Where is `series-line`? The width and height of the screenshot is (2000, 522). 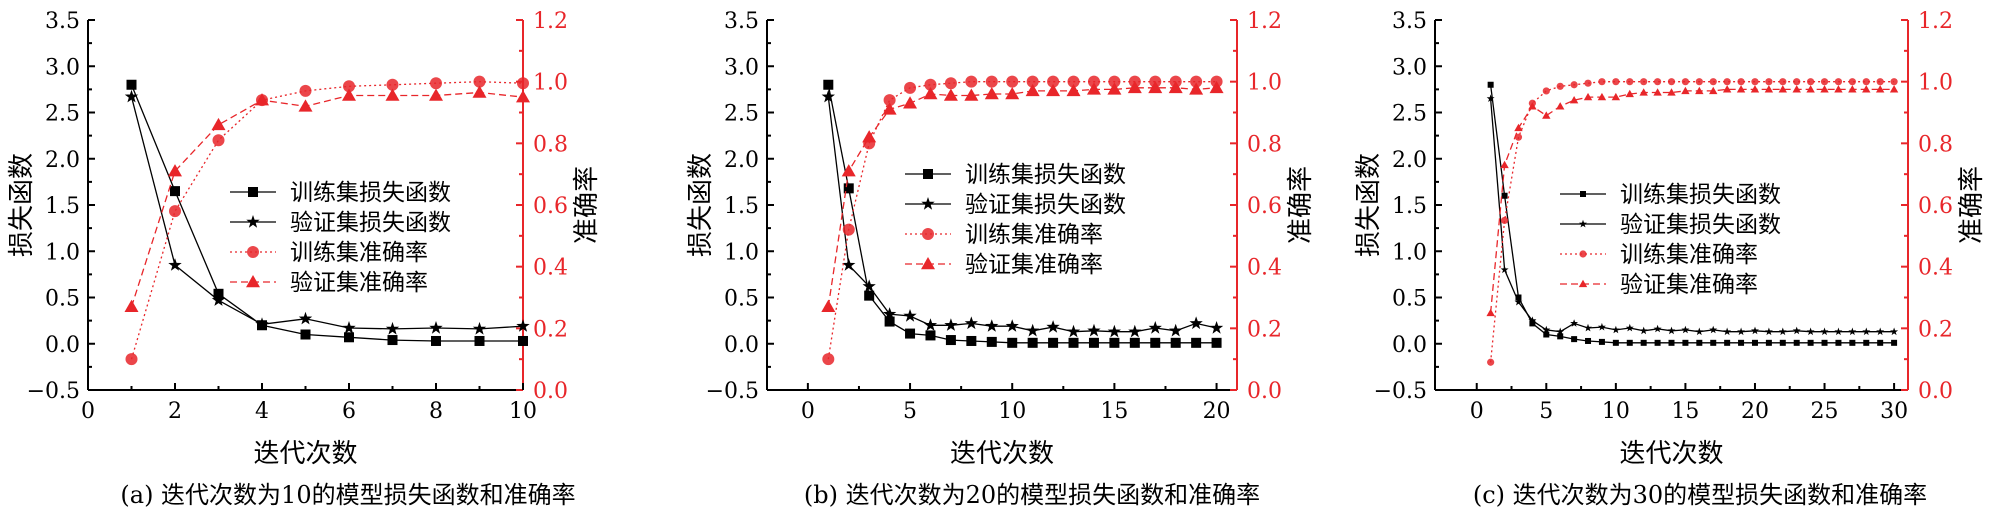 series-line is located at coordinates (327, 220).